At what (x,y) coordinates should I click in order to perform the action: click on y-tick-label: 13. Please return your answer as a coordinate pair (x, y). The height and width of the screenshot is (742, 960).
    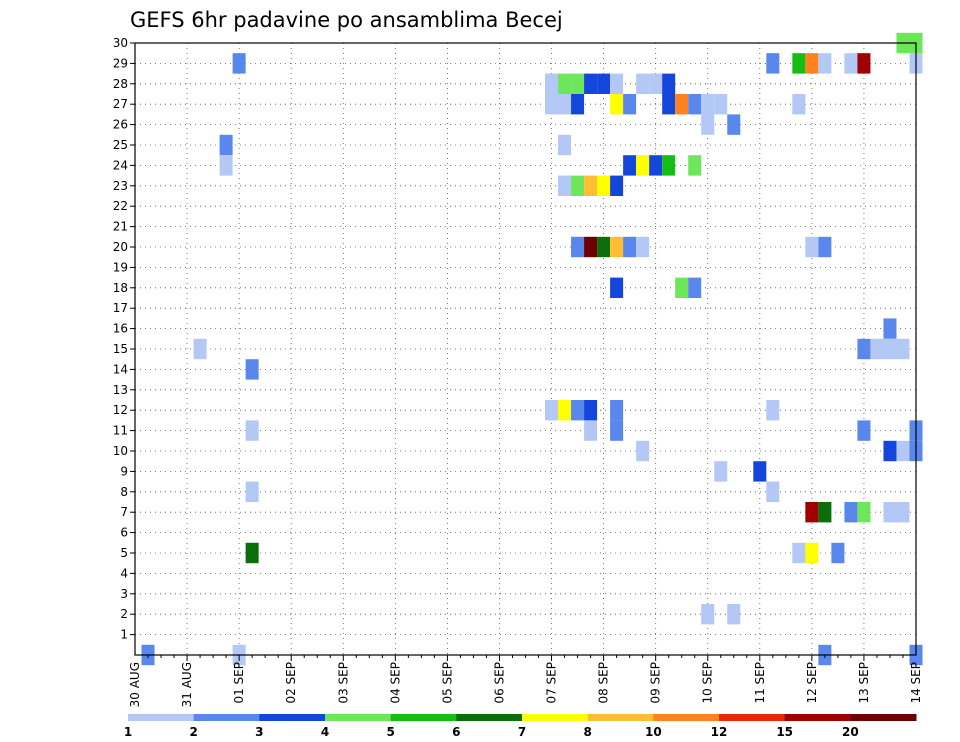
    Looking at the image, I should click on (120, 390).